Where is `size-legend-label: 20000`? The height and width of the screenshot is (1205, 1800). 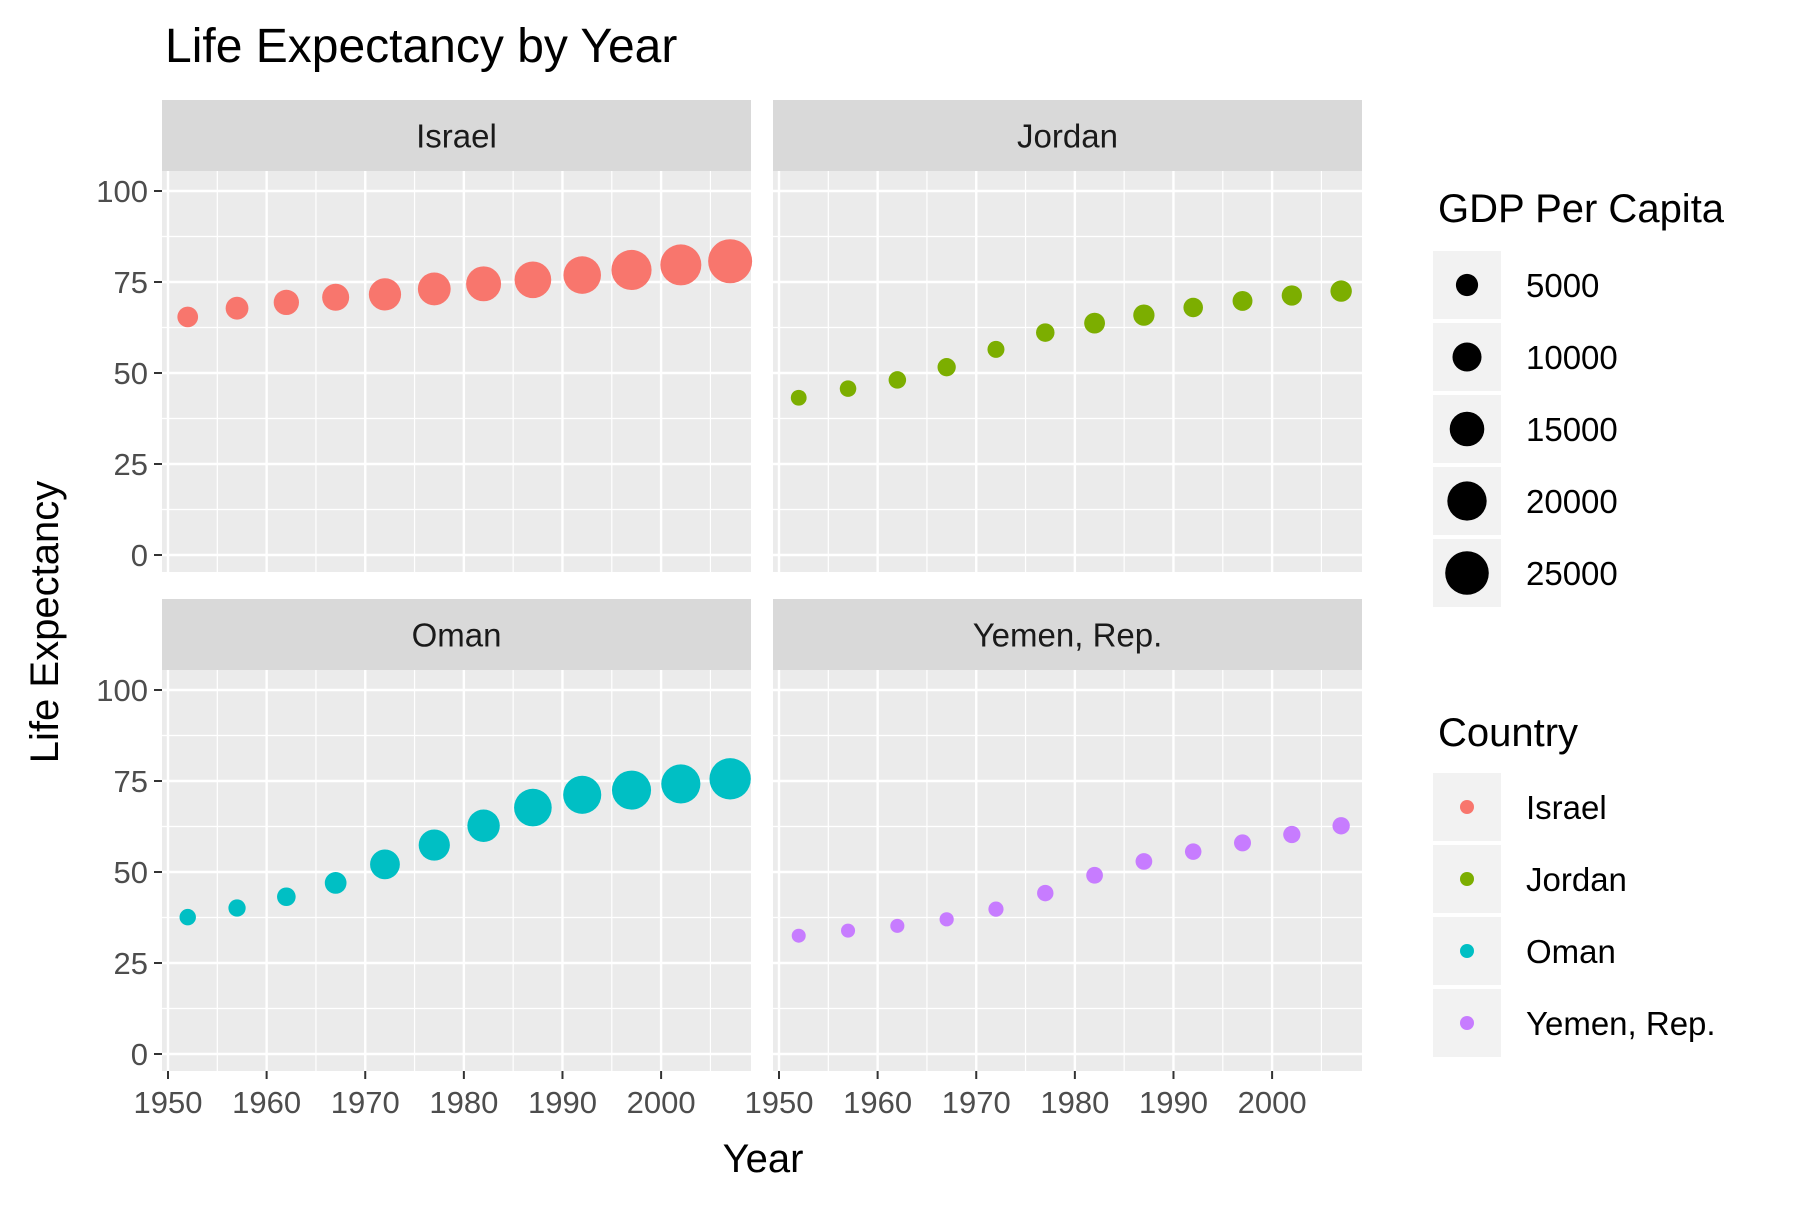 size-legend-label: 20000 is located at coordinates (1572, 501).